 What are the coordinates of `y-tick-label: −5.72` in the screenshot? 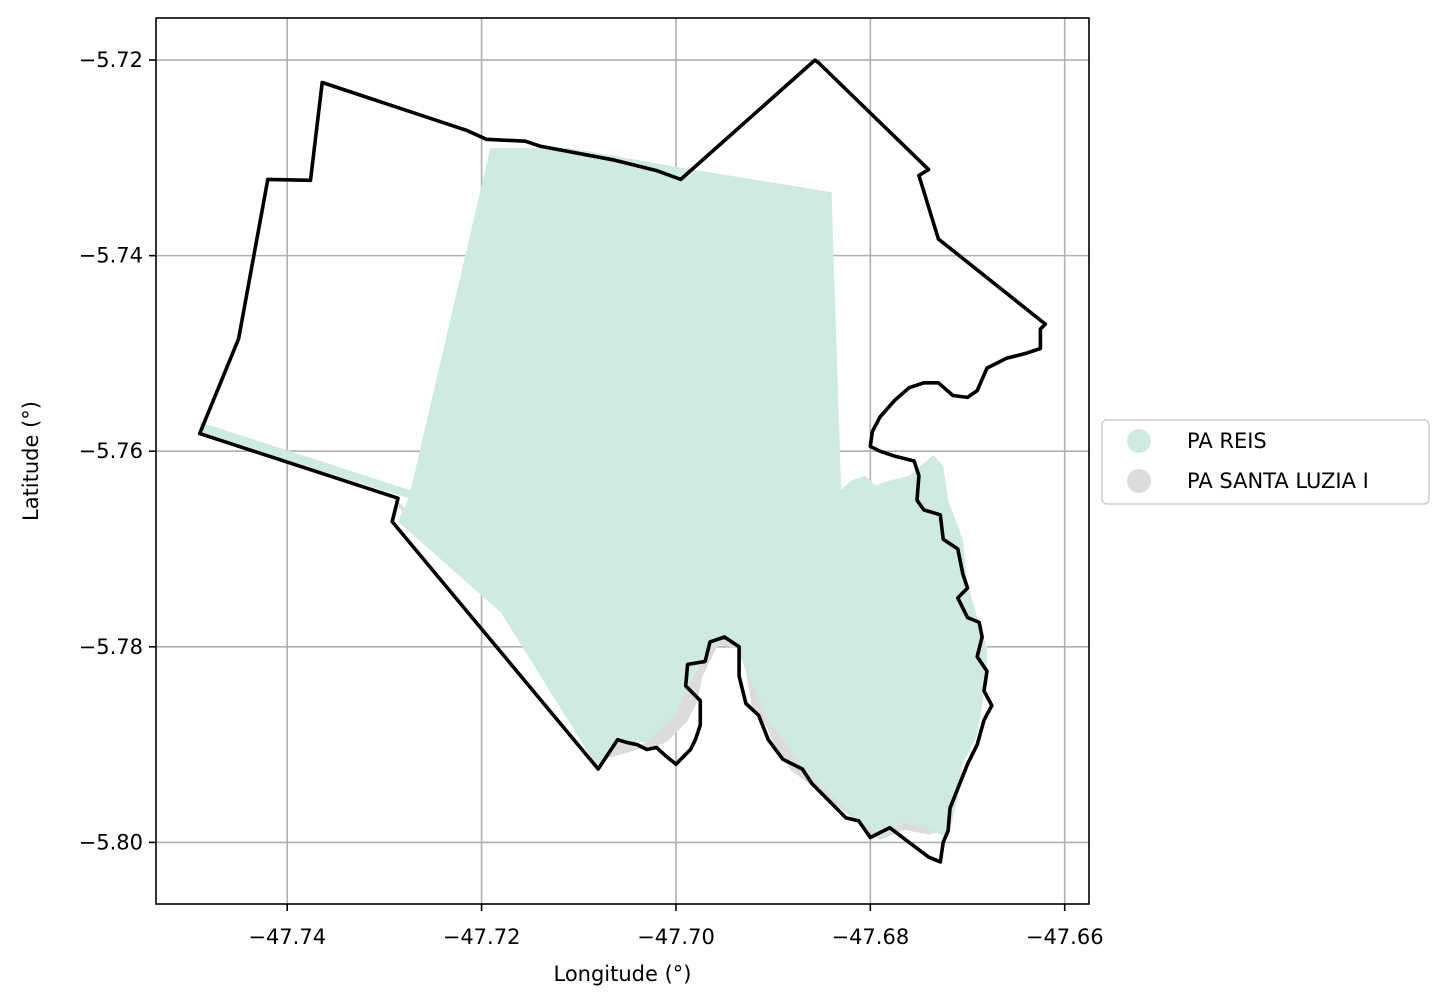 It's located at (111, 60).